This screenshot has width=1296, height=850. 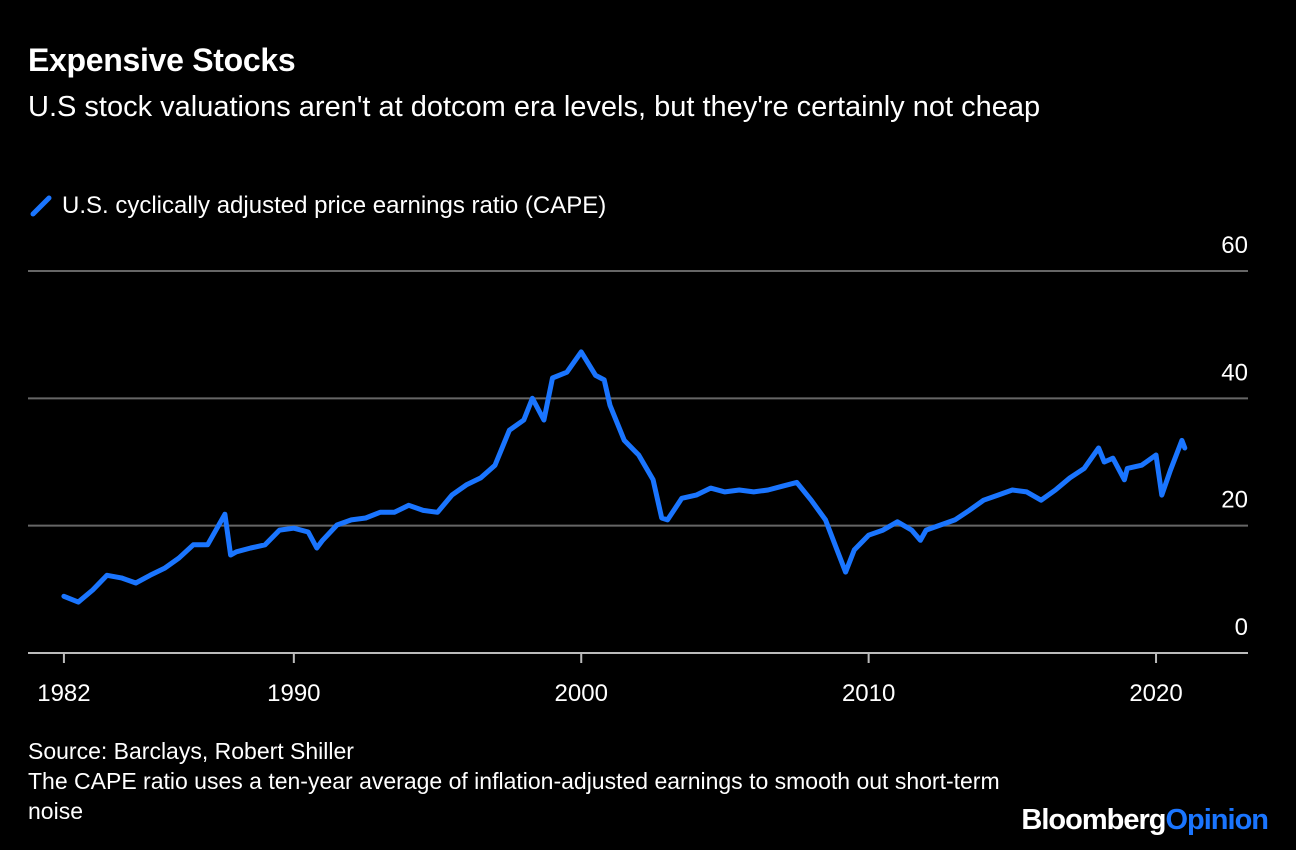 I want to click on source: Source: Barclays, Robert Shiller, so click(x=191, y=751).